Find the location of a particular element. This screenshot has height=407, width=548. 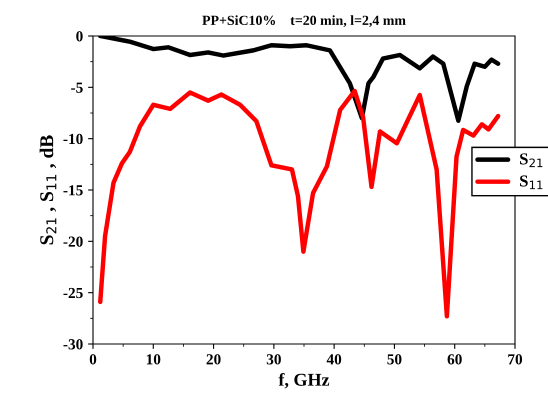

x-tick-label: 50 is located at coordinates (394, 359).